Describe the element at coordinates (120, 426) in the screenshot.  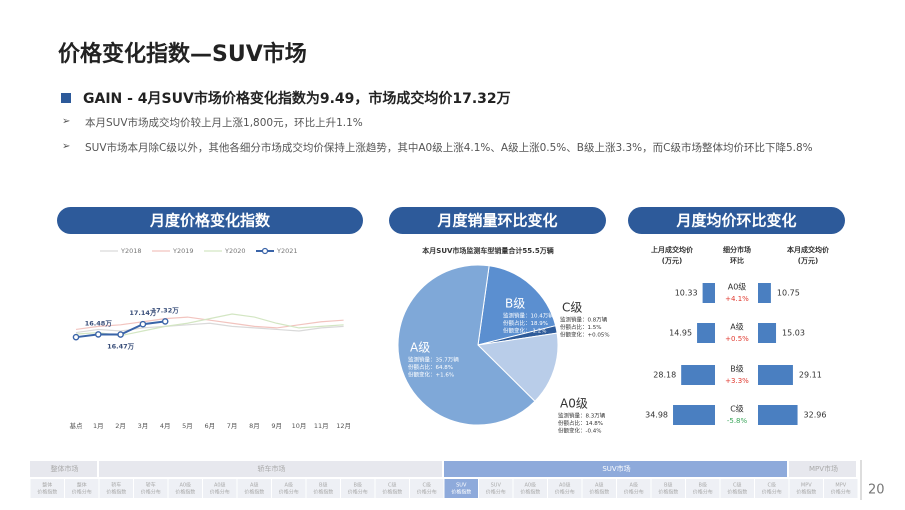
I see `x-tick-label: 2月` at that location.